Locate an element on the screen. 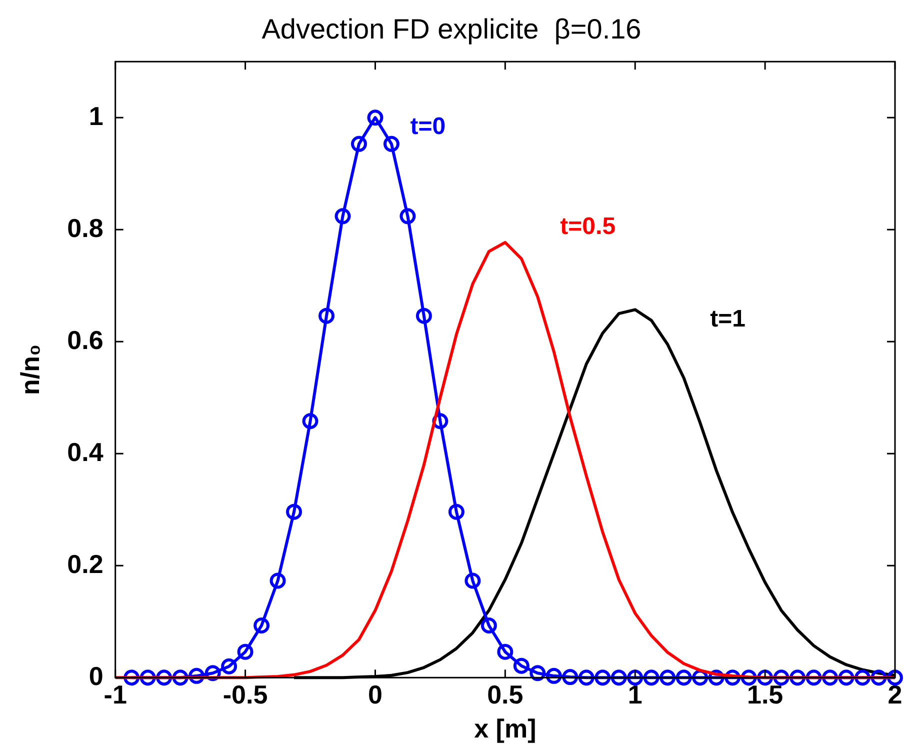 The image size is (915, 754). x-tick-label: 1.5 is located at coordinates (765, 694).